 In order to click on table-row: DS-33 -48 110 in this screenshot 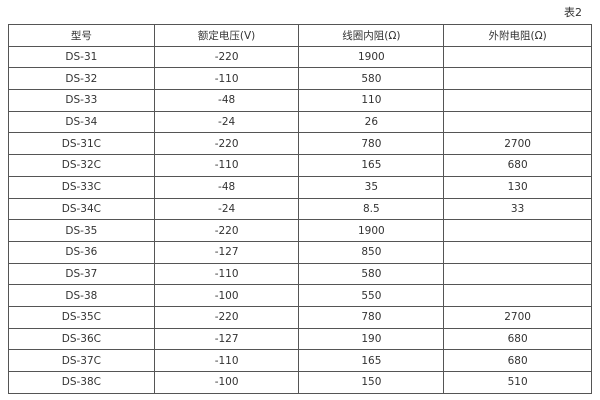, I will do `click(300, 100)`.